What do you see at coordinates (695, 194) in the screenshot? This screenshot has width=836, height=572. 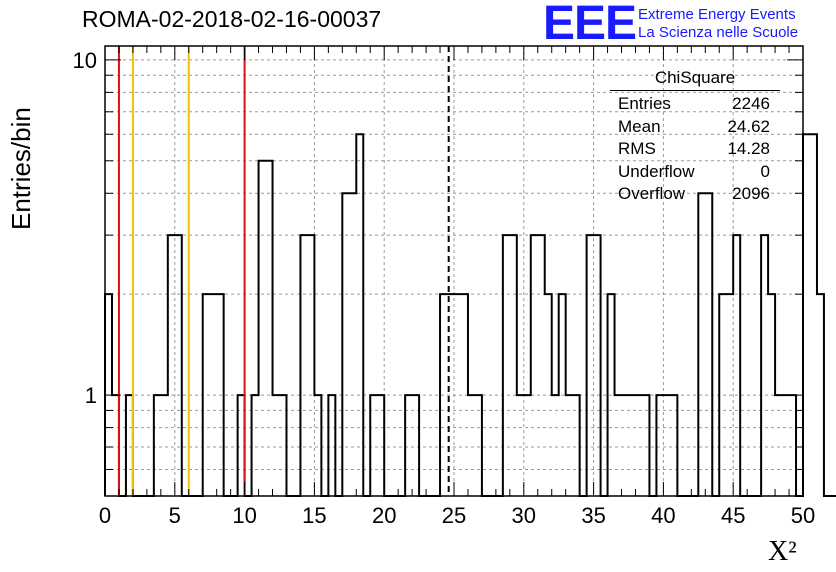 I see `stats-row-overflow: Overflow 2096` at bounding box center [695, 194].